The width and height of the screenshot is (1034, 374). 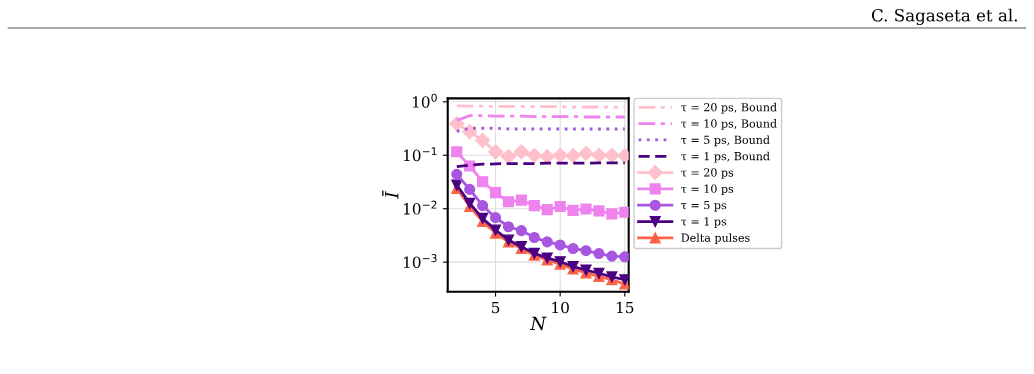 What do you see at coordinates (729, 108) in the screenshot?
I see `legend-label: τ = 20 ps, Bound` at bounding box center [729, 108].